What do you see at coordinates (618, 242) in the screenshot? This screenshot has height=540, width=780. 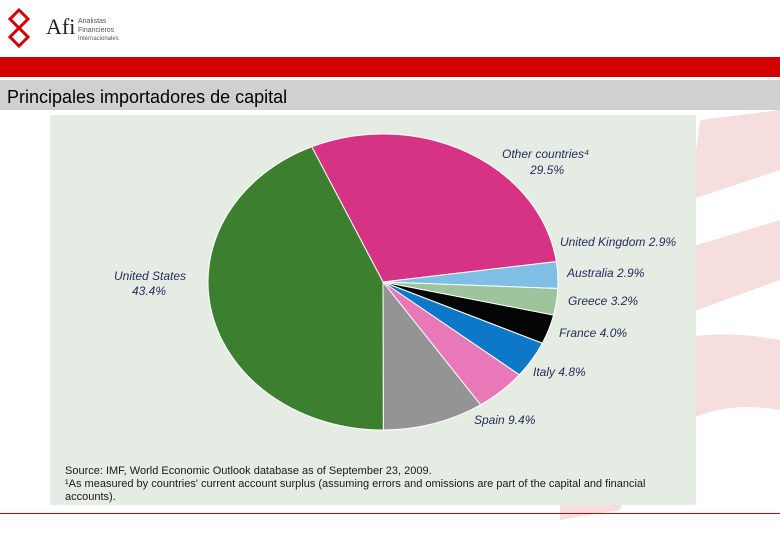 I see `label-united-kingdom: United Kingdom 2.9%` at bounding box center [618, 242].